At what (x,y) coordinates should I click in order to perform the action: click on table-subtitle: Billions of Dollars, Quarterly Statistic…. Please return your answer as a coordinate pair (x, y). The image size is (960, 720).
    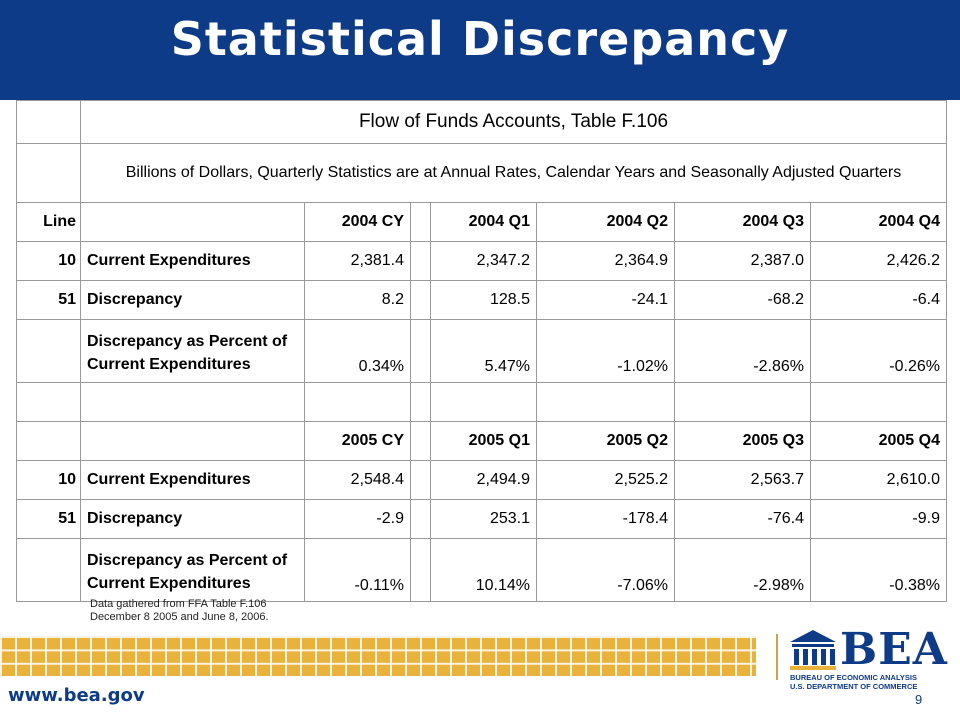
    Looking at the image, I should click on (513, 173).